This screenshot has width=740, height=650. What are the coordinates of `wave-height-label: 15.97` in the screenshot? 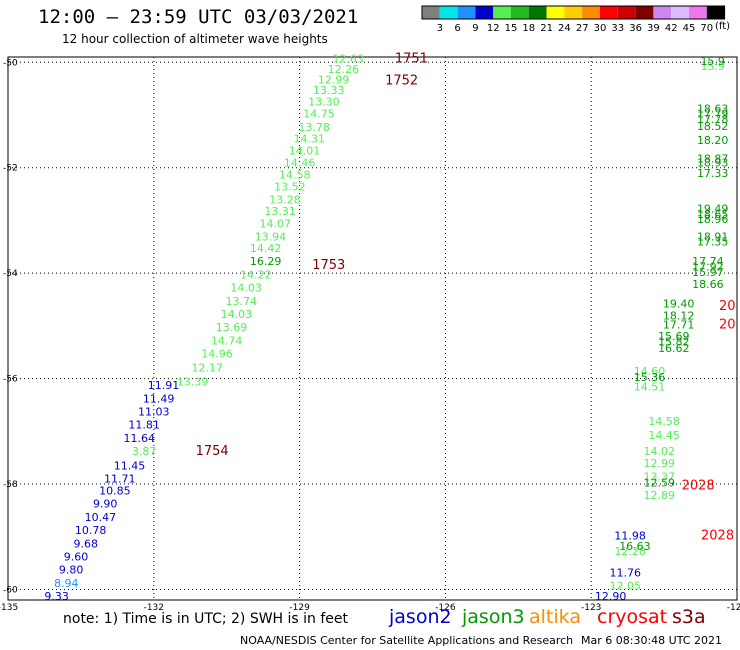 It's located at (708, 272).